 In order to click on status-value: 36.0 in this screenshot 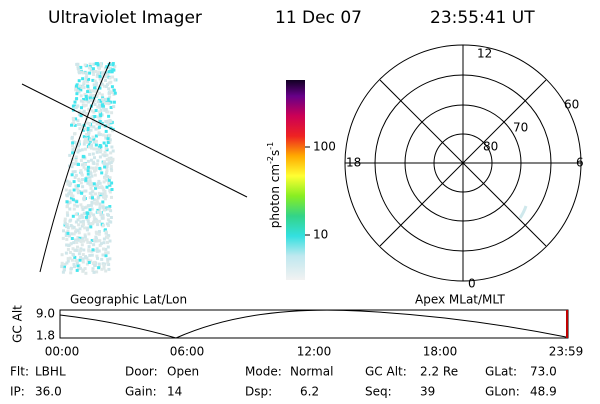, I will do `click(48, 392)`.